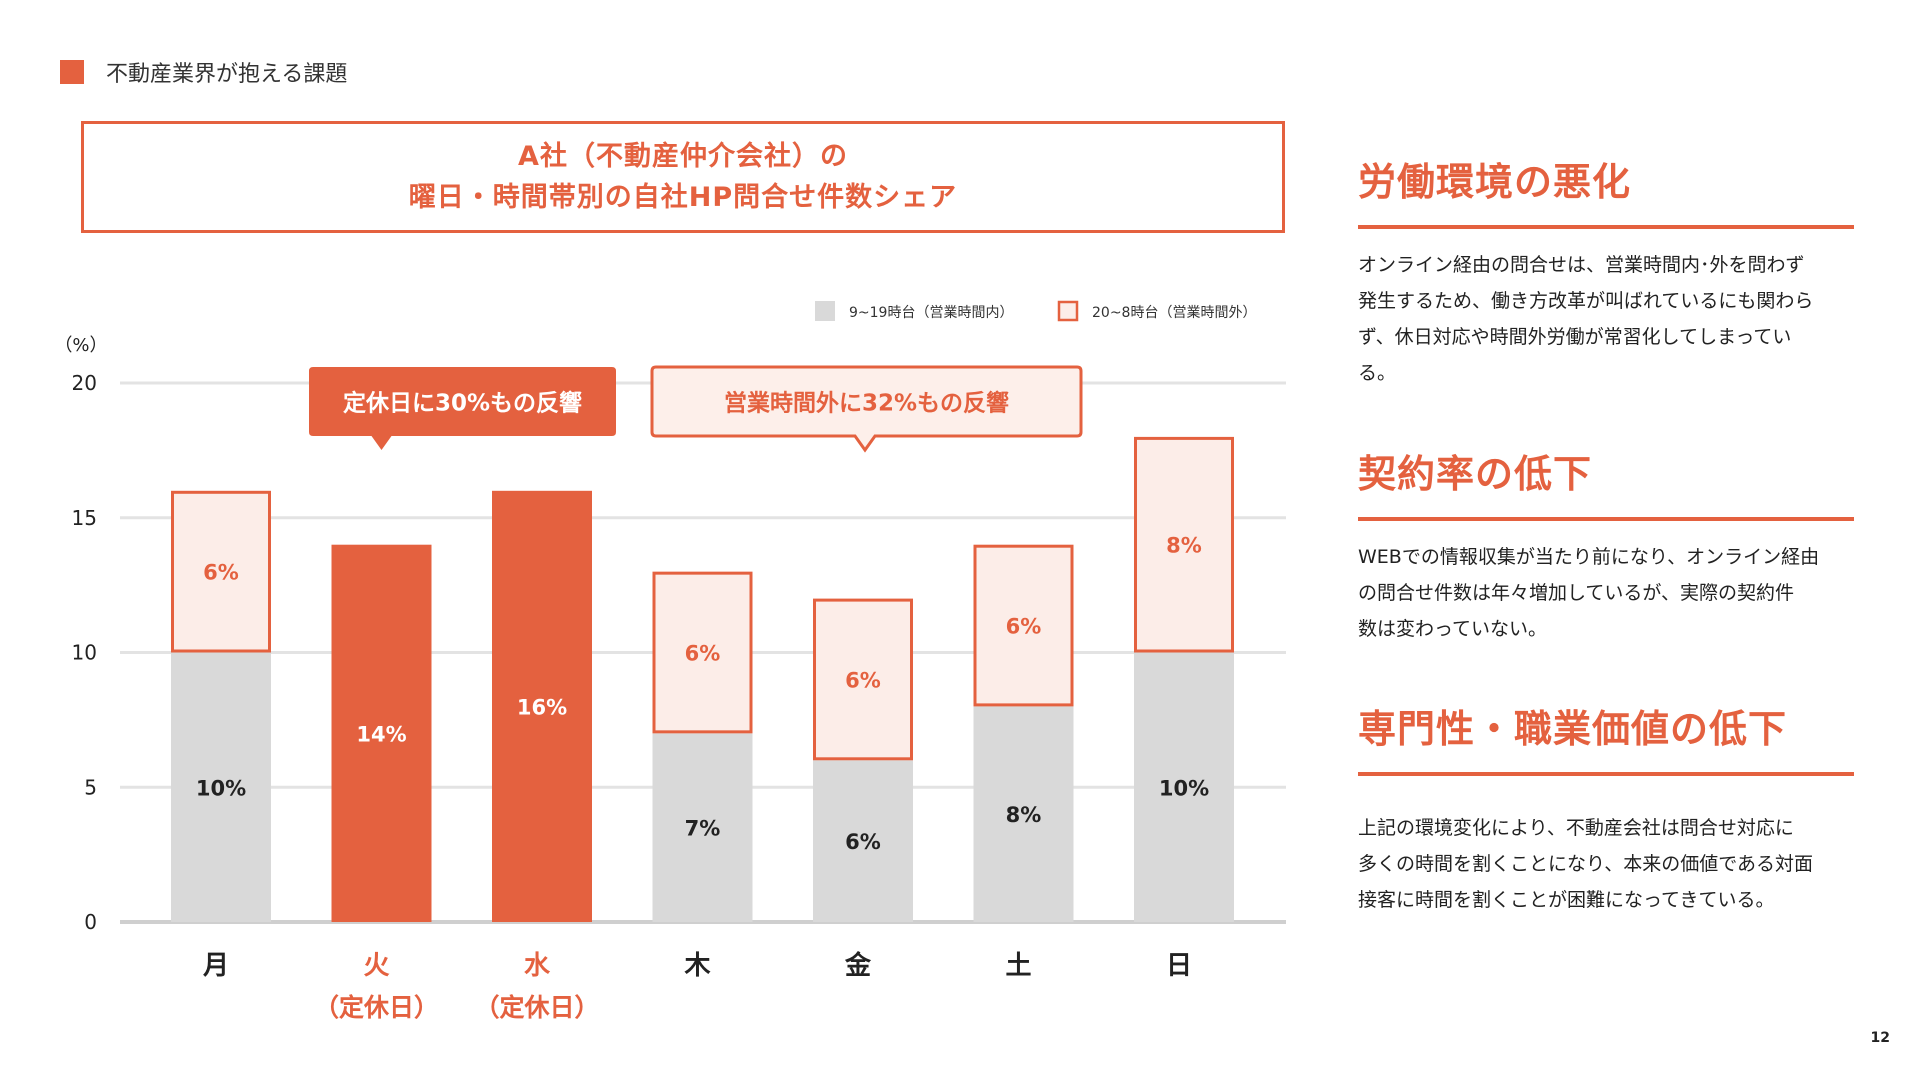 Image resolution: width=1920 pixels, height=1080 pixels. Describe the element at coordinates (72, 72) in the screenshot. I see `header-marker` at that location.